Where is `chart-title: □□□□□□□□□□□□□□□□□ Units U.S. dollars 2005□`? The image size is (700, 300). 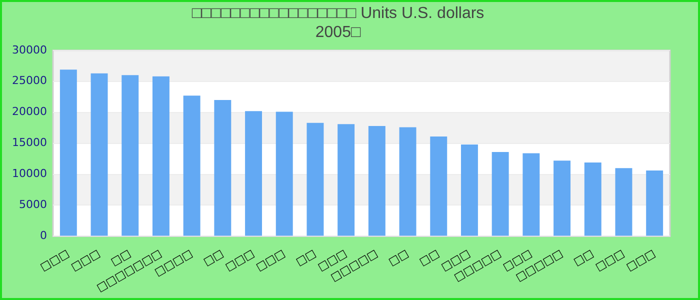
chart-title: □□□□□□□□□□□□□□□□□ Units U.S. dollars 2005□ is located at coordinates (338, 23).